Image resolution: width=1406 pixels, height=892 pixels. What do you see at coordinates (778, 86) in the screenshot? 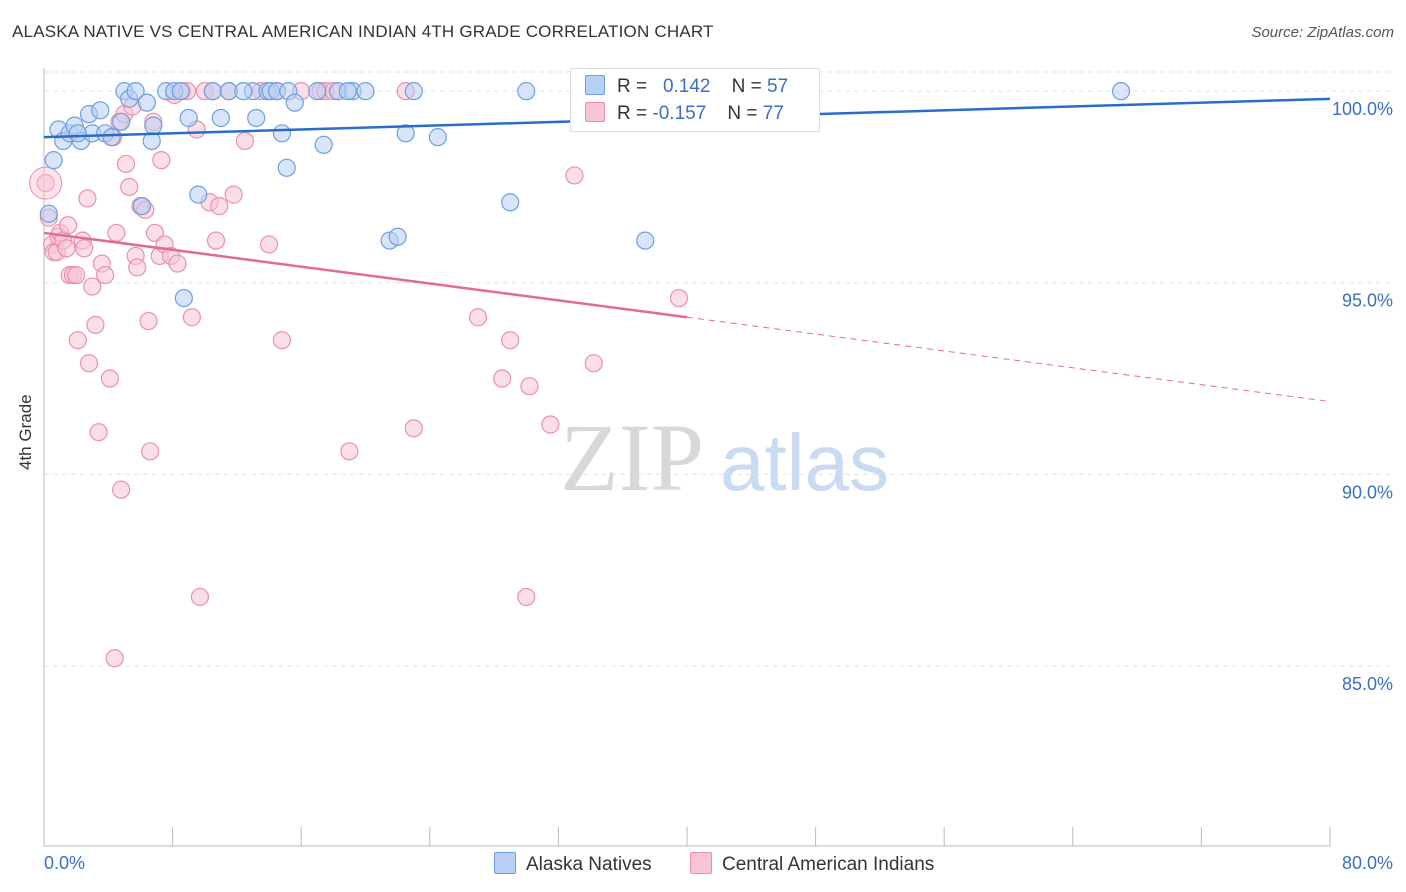
I see `legend-n-value: 57` at bounding box center [778, 86].